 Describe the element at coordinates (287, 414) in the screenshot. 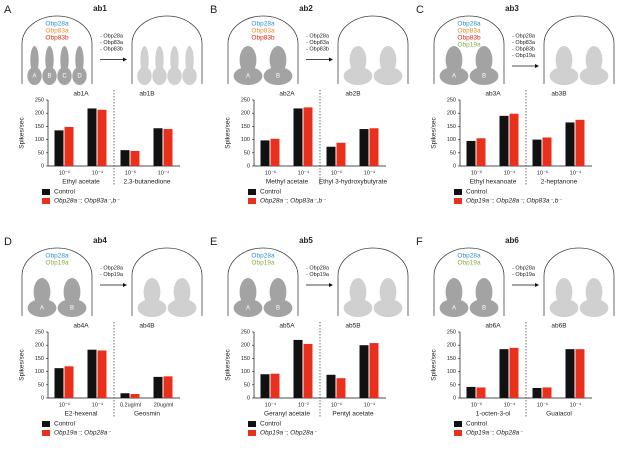

I see `odor-label: Geranyl acetate` at that location.